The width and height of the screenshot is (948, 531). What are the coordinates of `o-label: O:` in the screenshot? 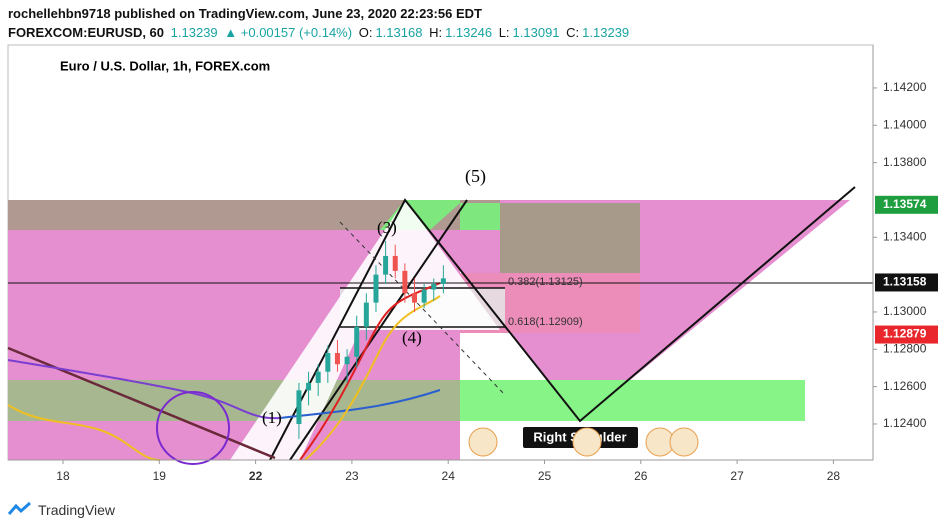 It's located at (365, 32).